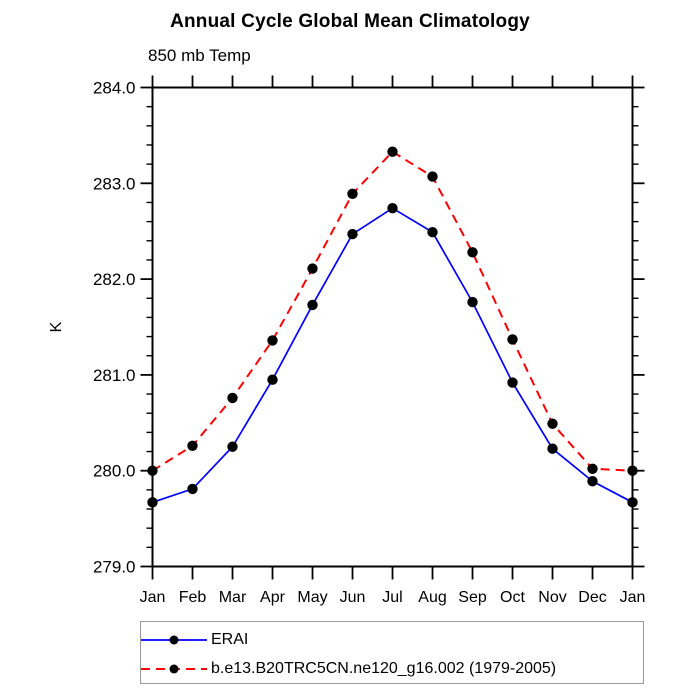 This screenshot has height=700, width=700. What do you see at coordinates (472, 597) in the screenshot?
I see `svg-text: Sep` at bounding box center [472, 597].